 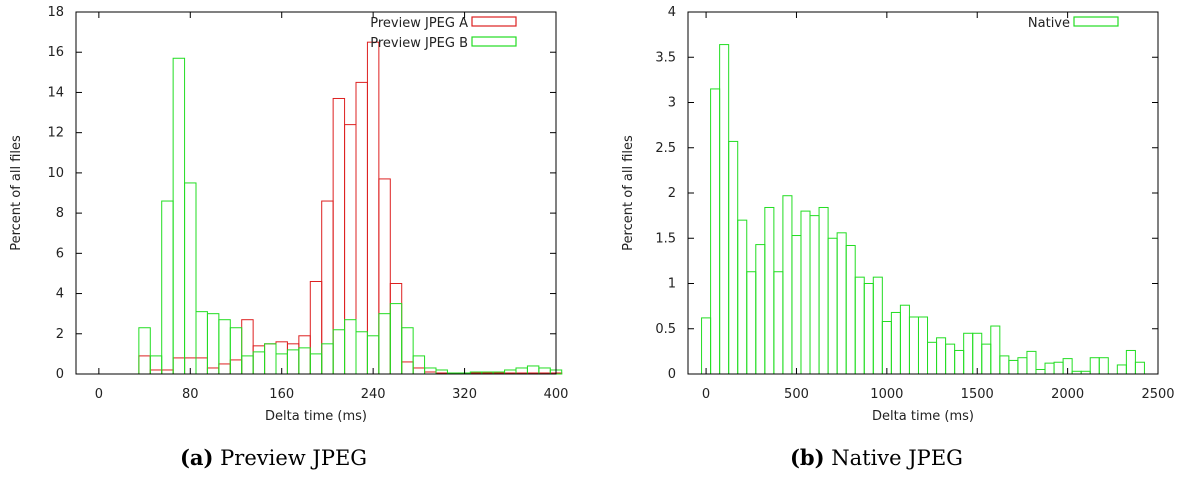 I want to click on legend: Native, so click(x=1073, y=23).